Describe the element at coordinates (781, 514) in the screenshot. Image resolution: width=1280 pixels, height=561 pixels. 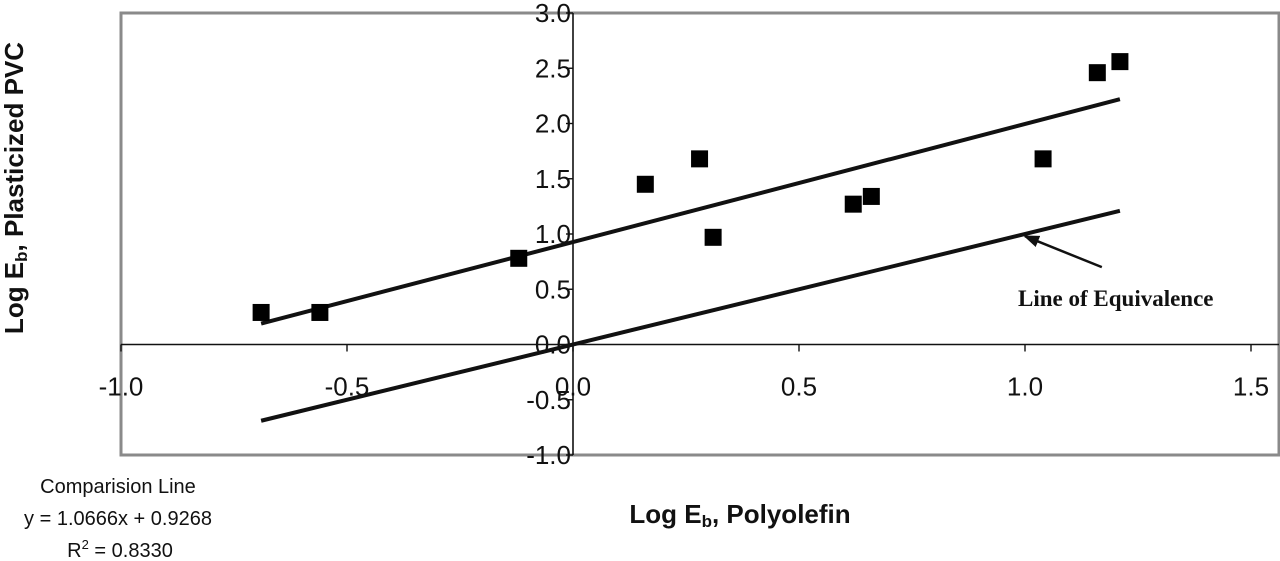
I see `x-axis-title-rest: , Polyolefin` at that location.